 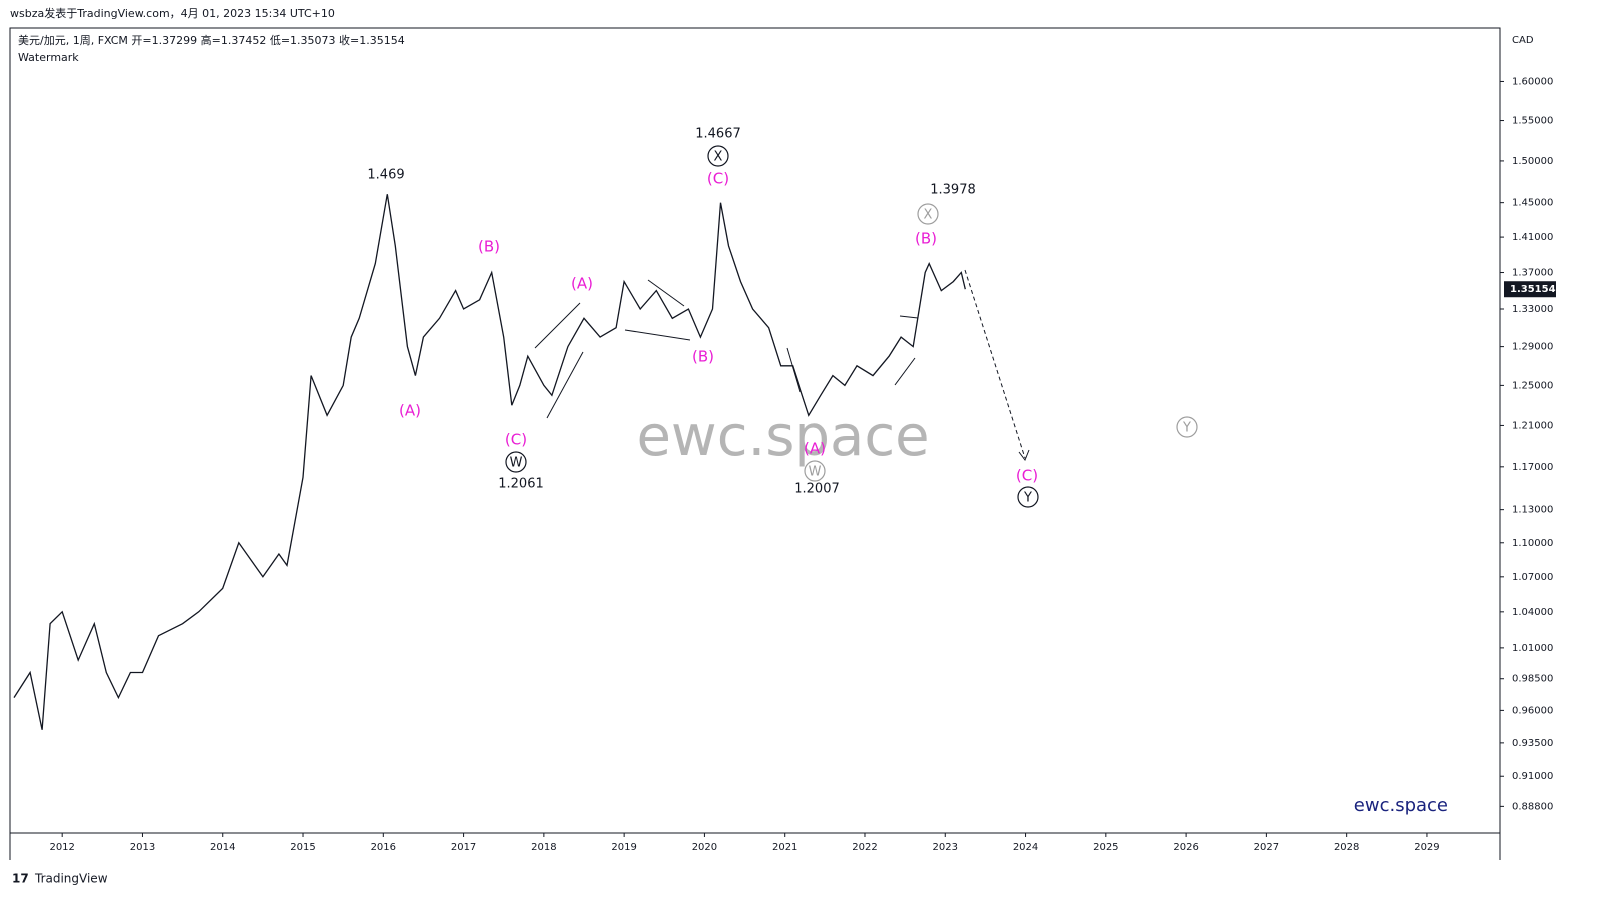 I want to click on y-tick-label: 1.01000, so click(x=1532, y=648).